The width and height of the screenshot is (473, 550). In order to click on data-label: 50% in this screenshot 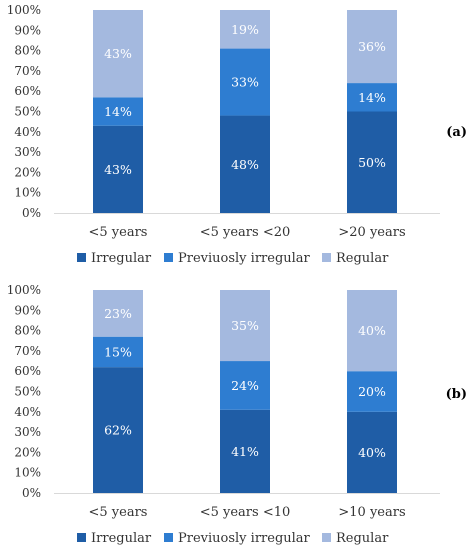, I will do `click(372, 162)`.